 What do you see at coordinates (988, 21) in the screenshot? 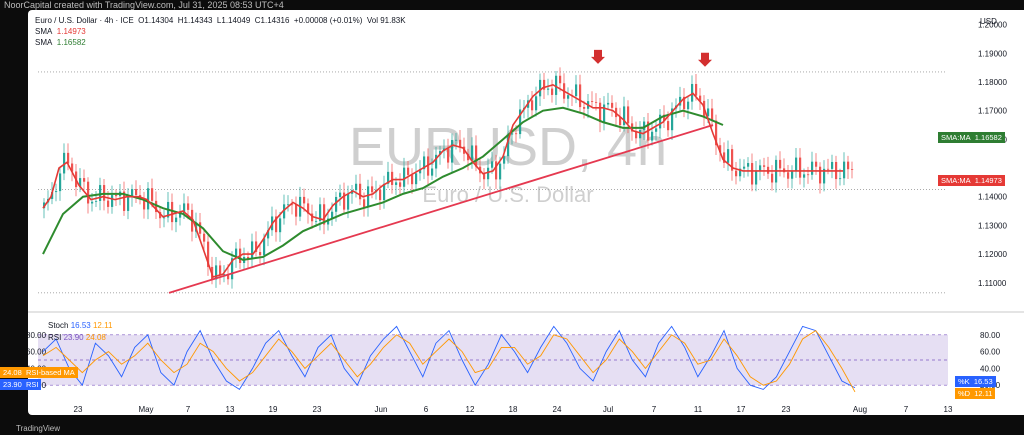
I see `currency-label: USD` at bounding box center [988, 21].